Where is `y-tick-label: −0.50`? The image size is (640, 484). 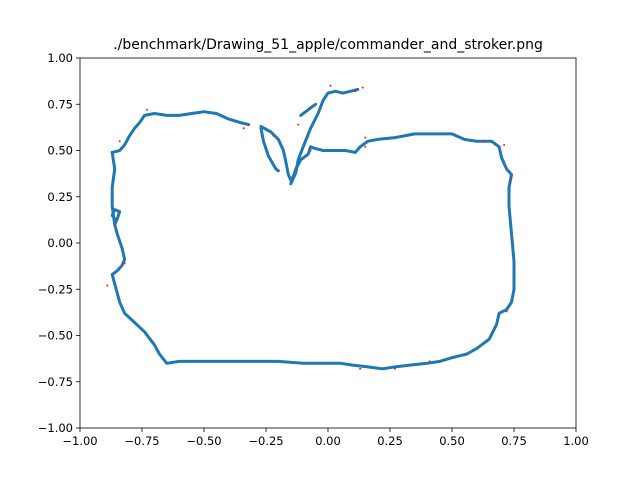
y-tick-label: −0.50 is located at coordinates (55, 336).